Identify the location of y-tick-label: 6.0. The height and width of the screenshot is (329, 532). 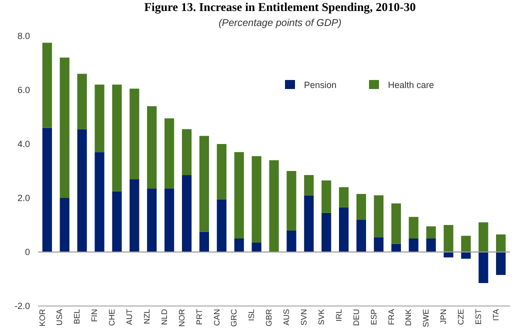
(23, 89).